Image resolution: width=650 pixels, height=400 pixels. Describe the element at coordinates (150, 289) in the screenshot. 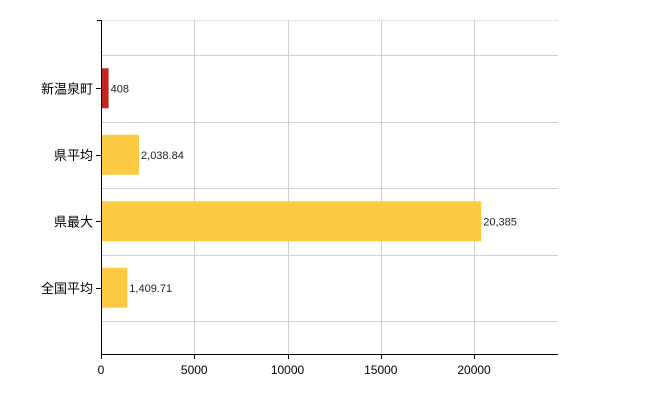

I see `data-label: 1,409.71` at that location.